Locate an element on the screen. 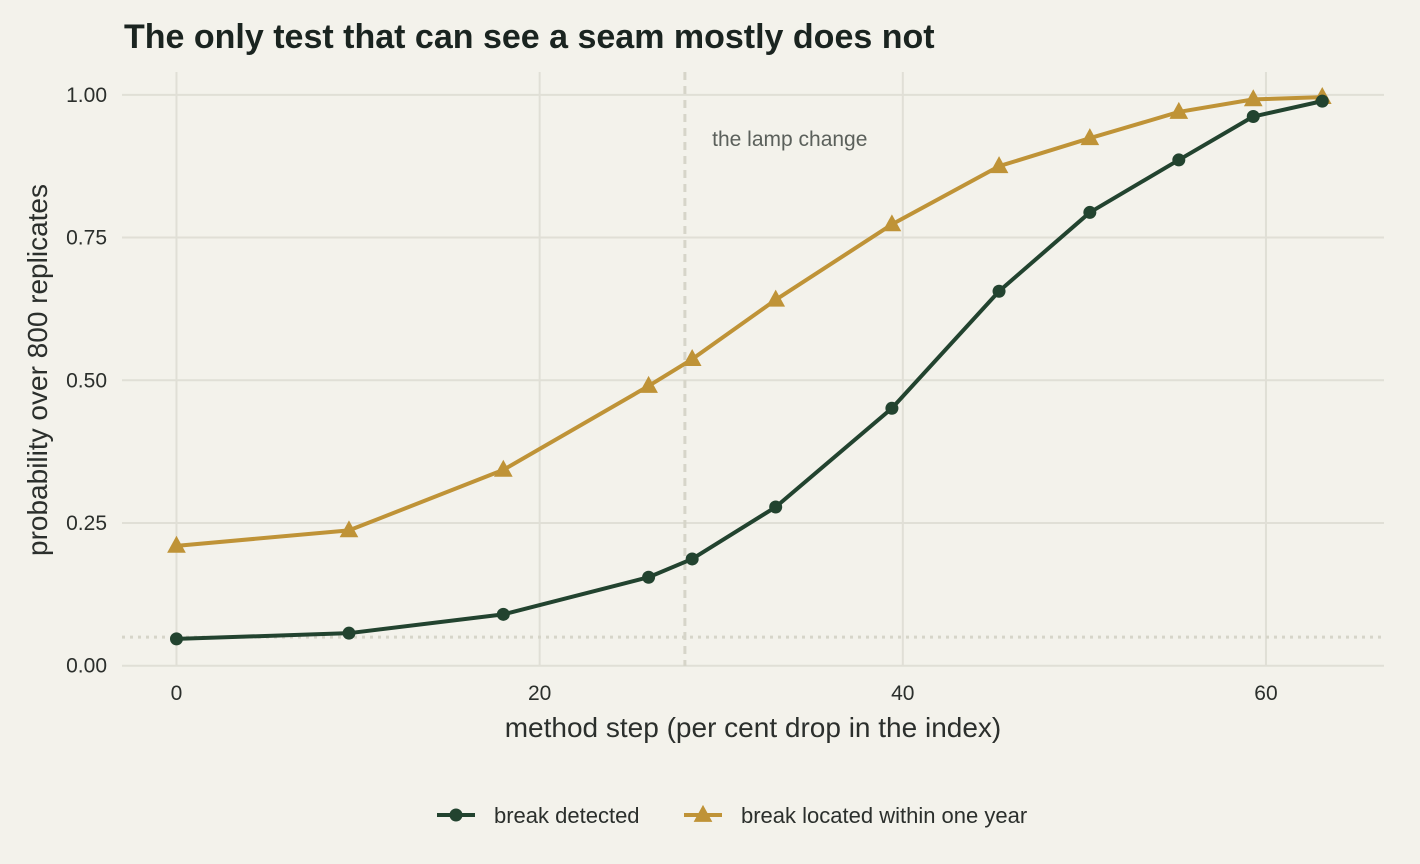 The image size is (1420, 864). x-axis-title: method step (per cent drop in the index) is located at coordinates (753, 727).